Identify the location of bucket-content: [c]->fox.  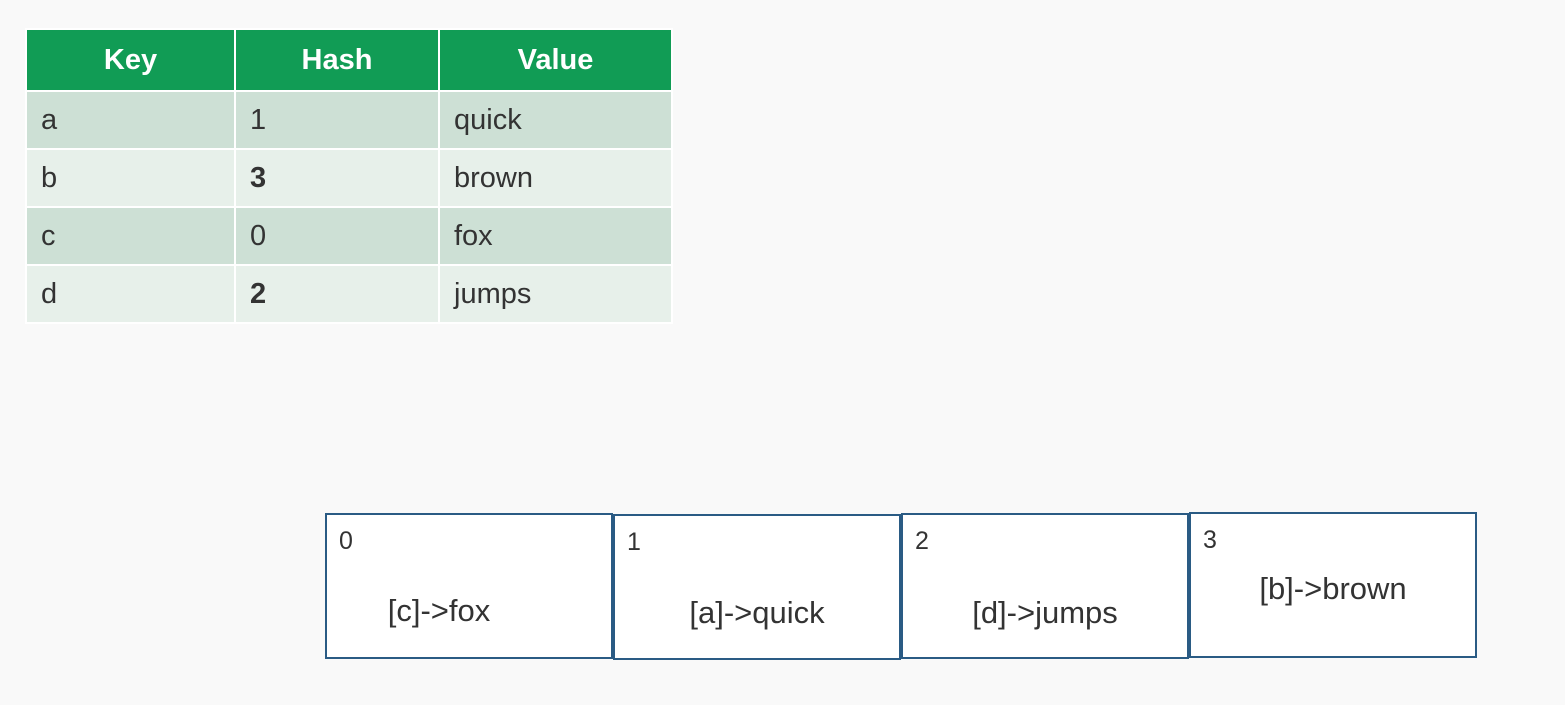
(439, 610).